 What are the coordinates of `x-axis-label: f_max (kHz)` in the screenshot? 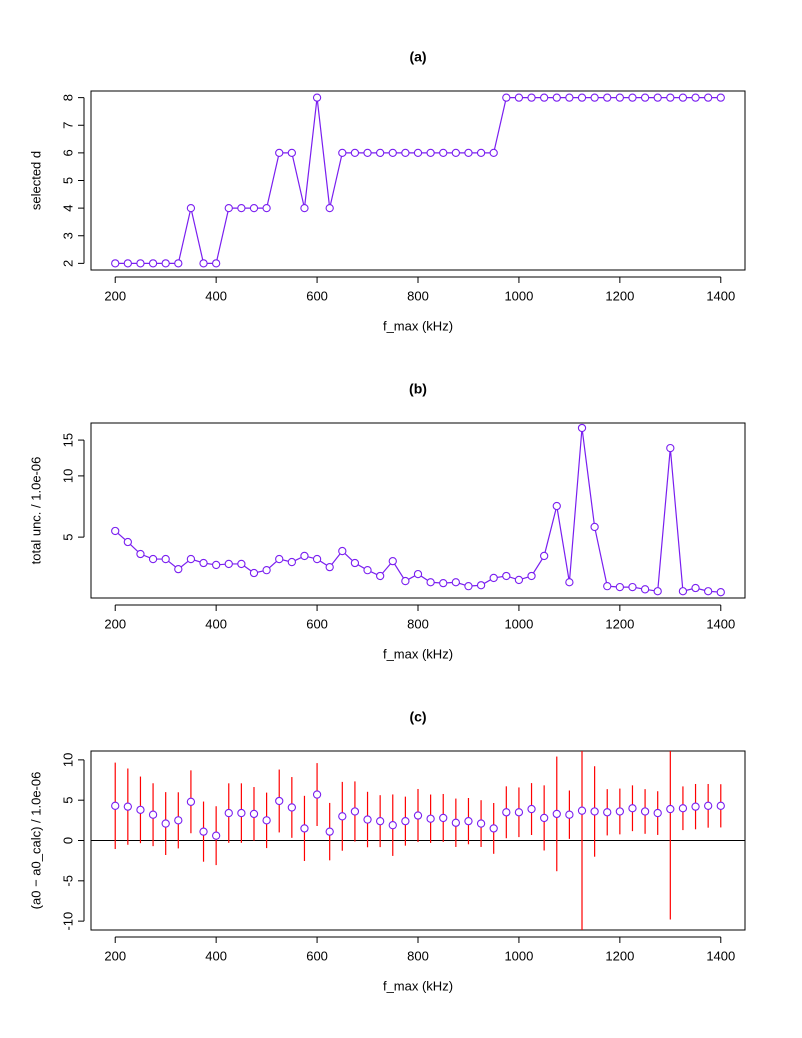 It's located at (418, 653).